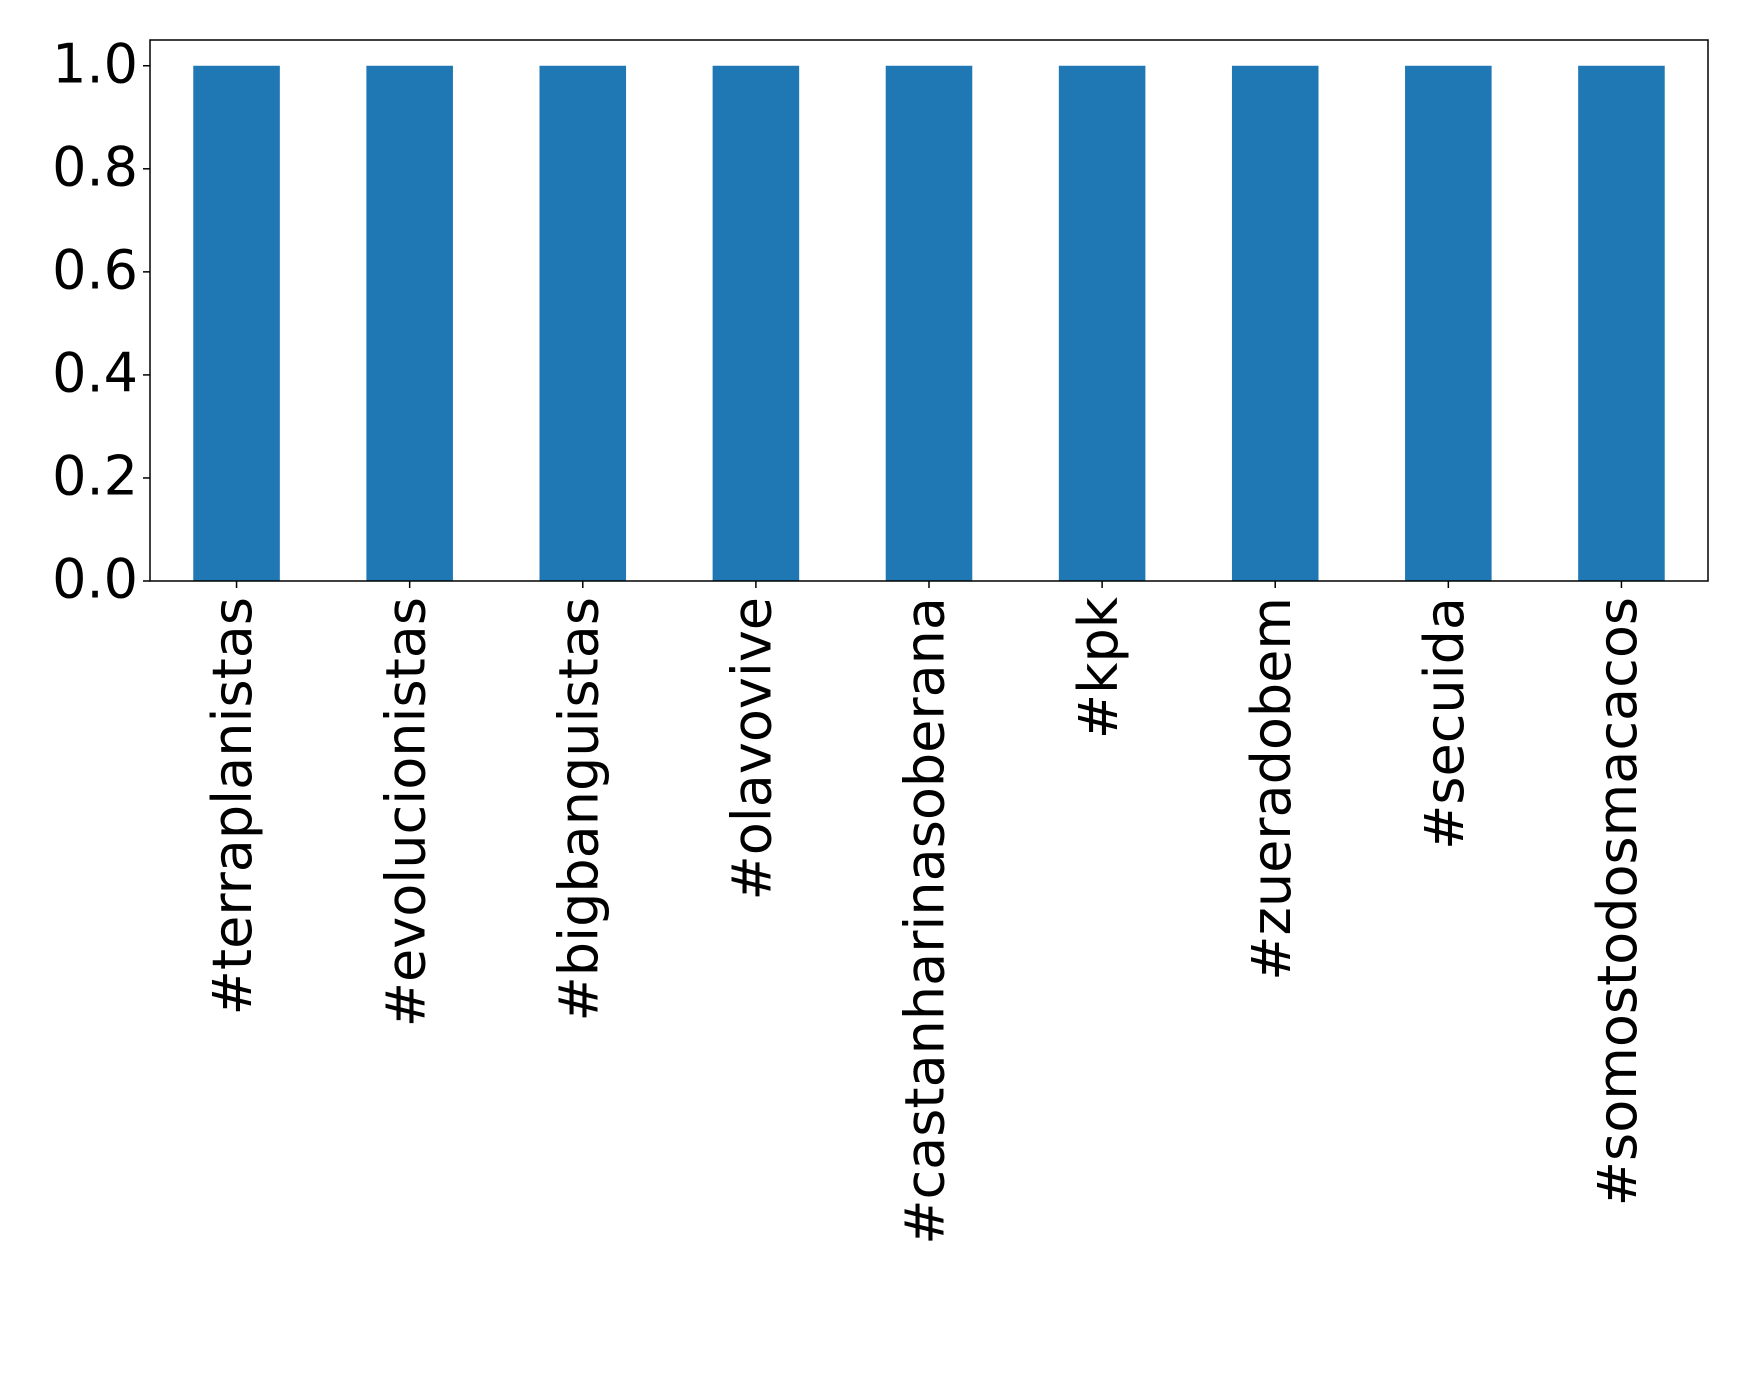 The image size is (1739, 1377). Describe the element at coordinates (1444, 723) in the screenshot. I see `x-tick-label: #secuida` at that location.